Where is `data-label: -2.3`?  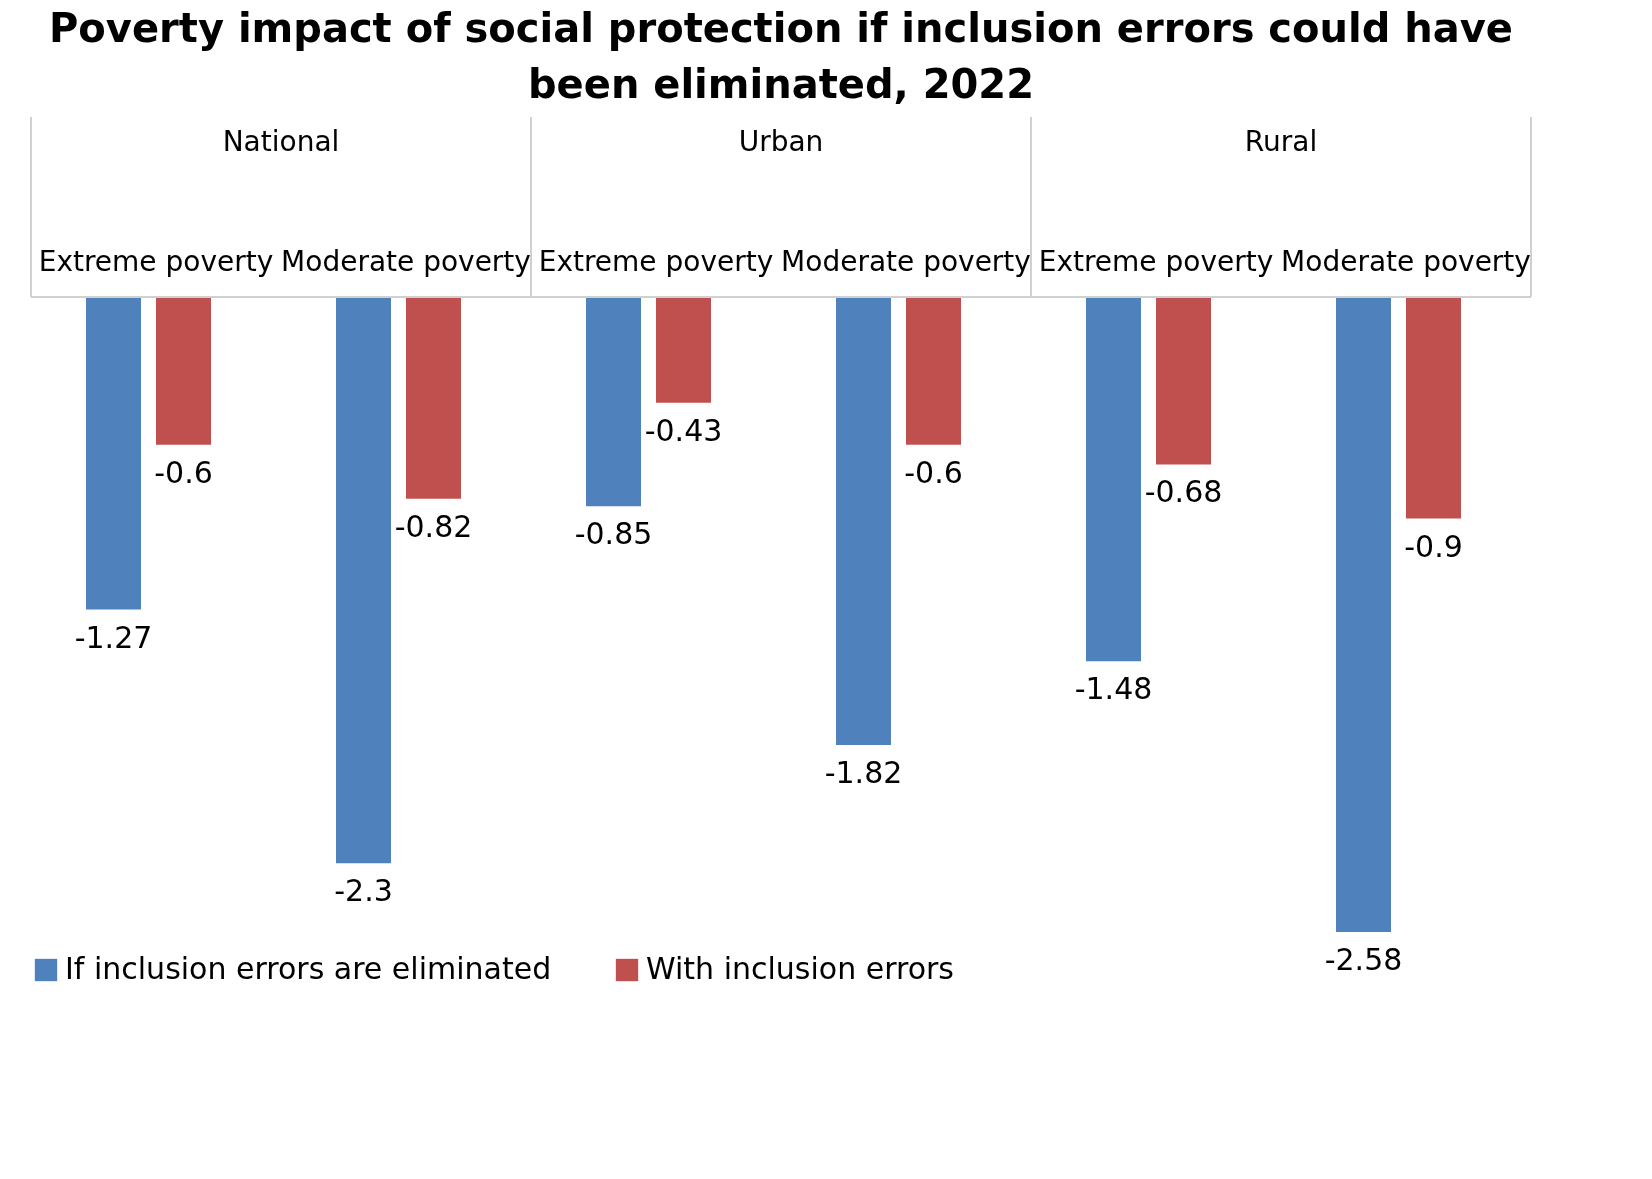 data-label: -2.3 is located at coordinates (363, 891).